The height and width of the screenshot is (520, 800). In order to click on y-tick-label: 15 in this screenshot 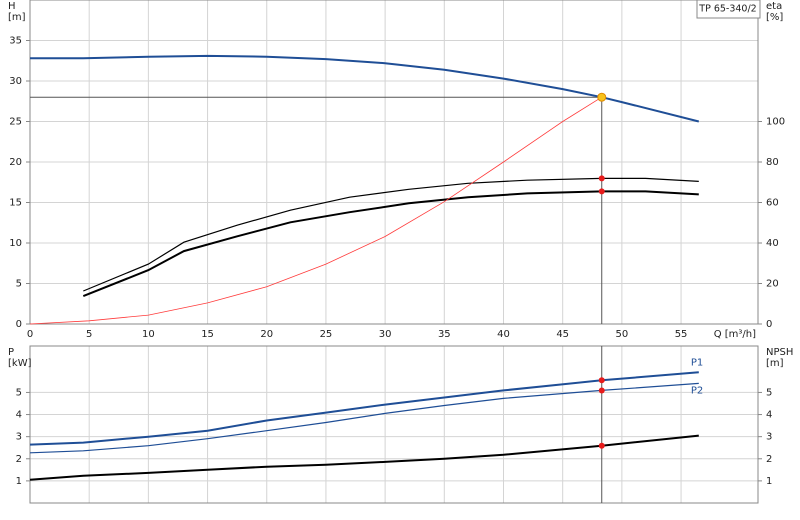, I will do `click(15, 203)`.